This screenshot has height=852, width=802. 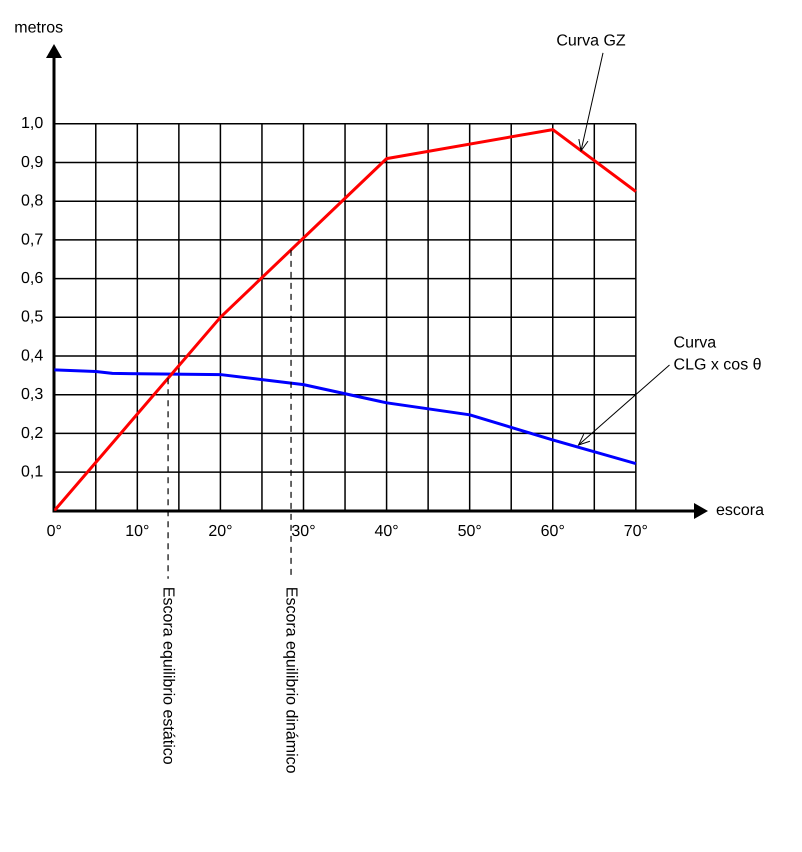 What do you see at coordinates (740, 511) in the screenshot?
I see `x-axis-title: escora` at bounding box center [740, 511].